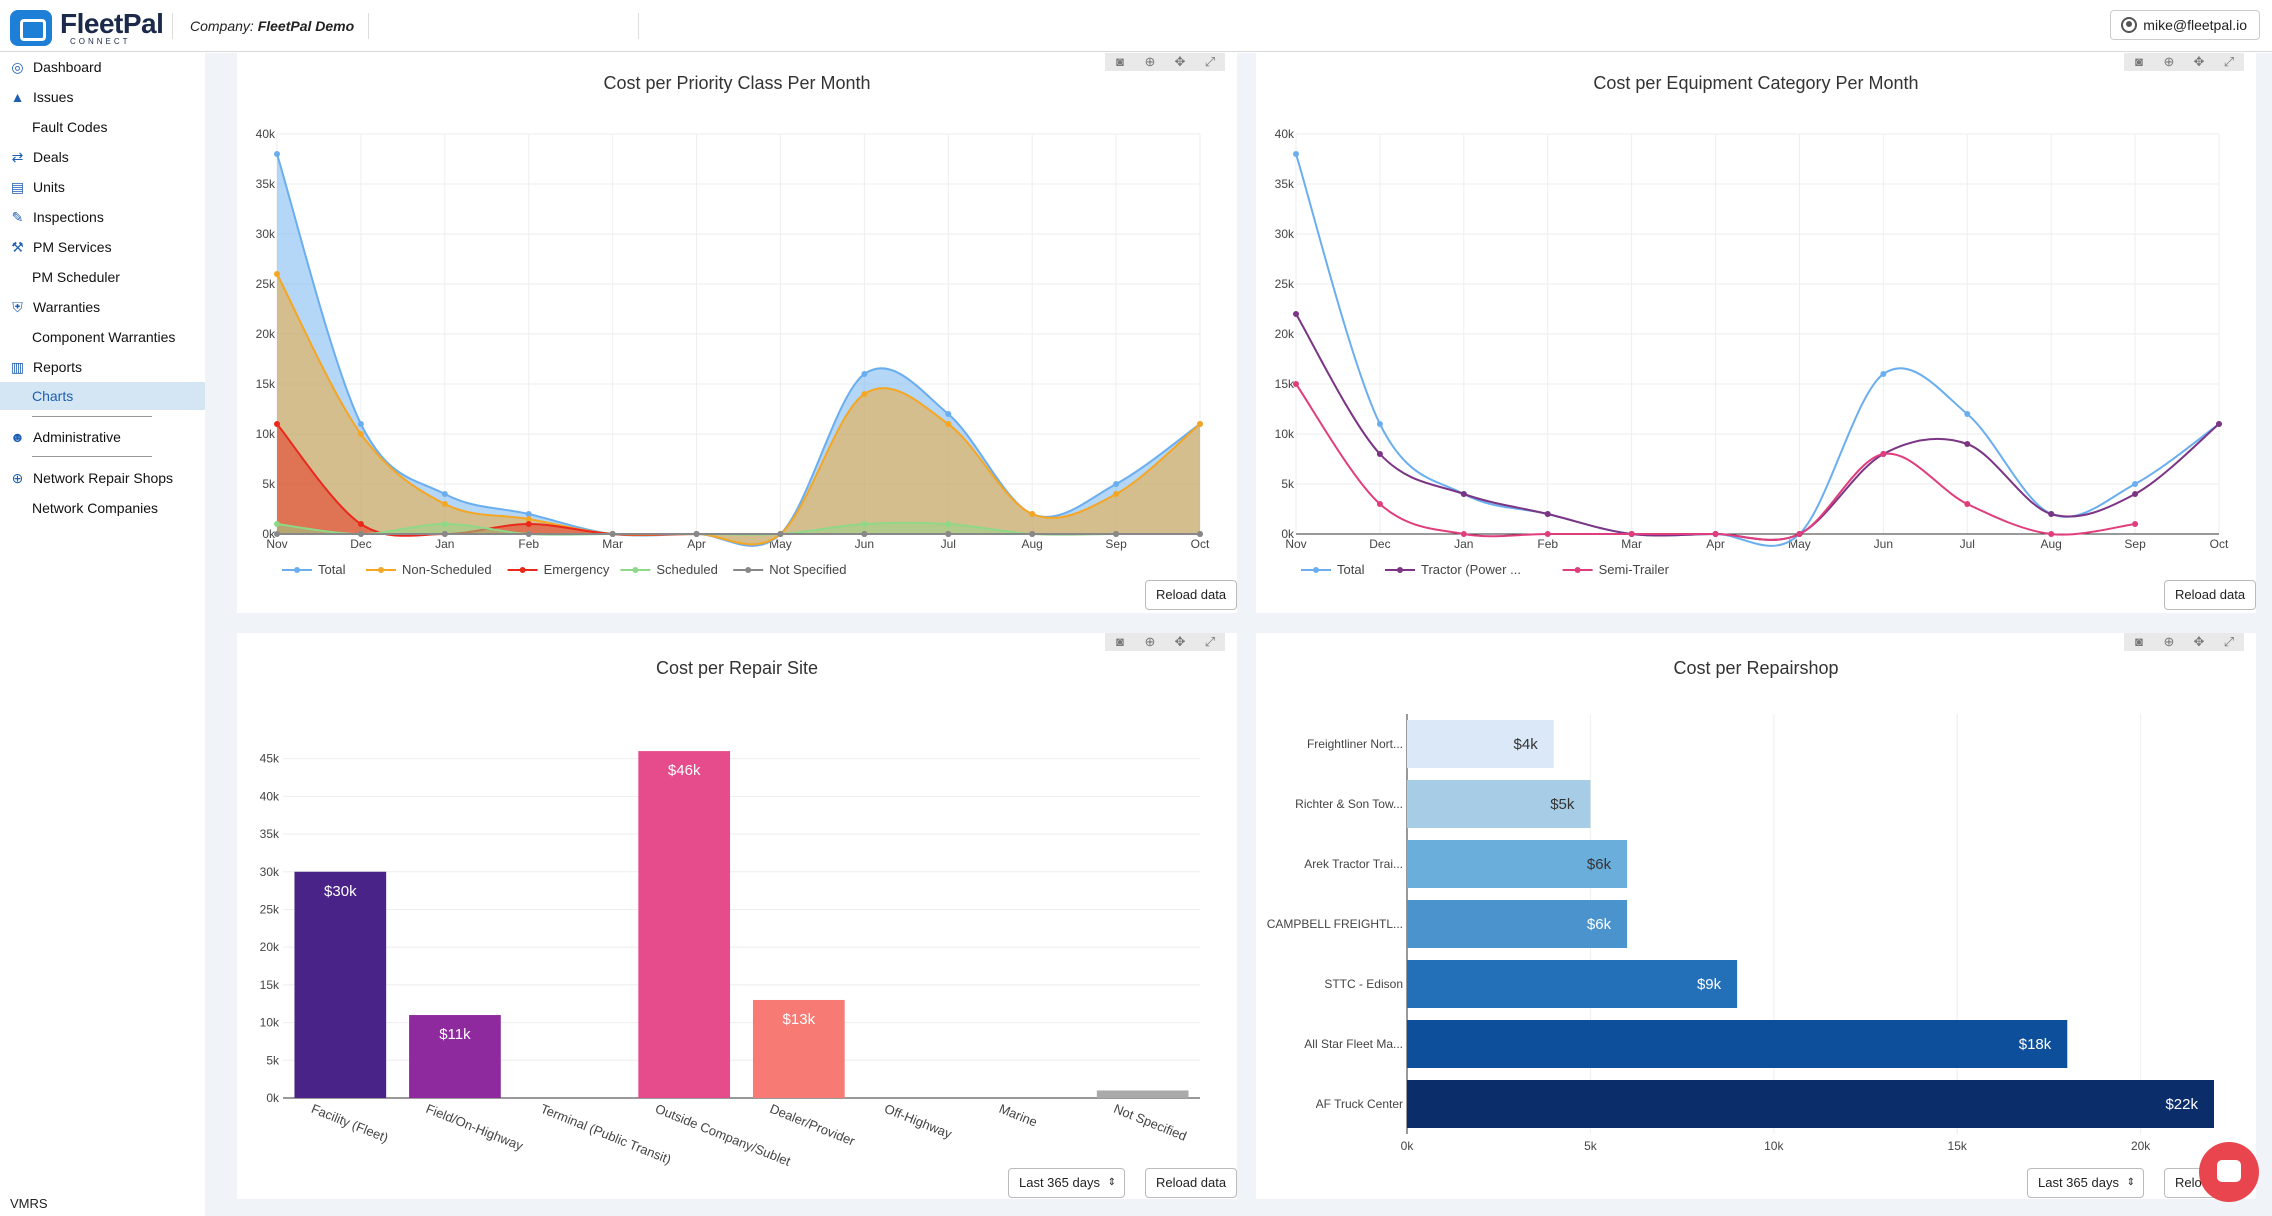 This screenshot has width=2272, height=1216. What do you see at coordinates (1958, 1146) in the screenshot?
I see `x-tick-label: 15k` at bounding box center [1958, 1146].